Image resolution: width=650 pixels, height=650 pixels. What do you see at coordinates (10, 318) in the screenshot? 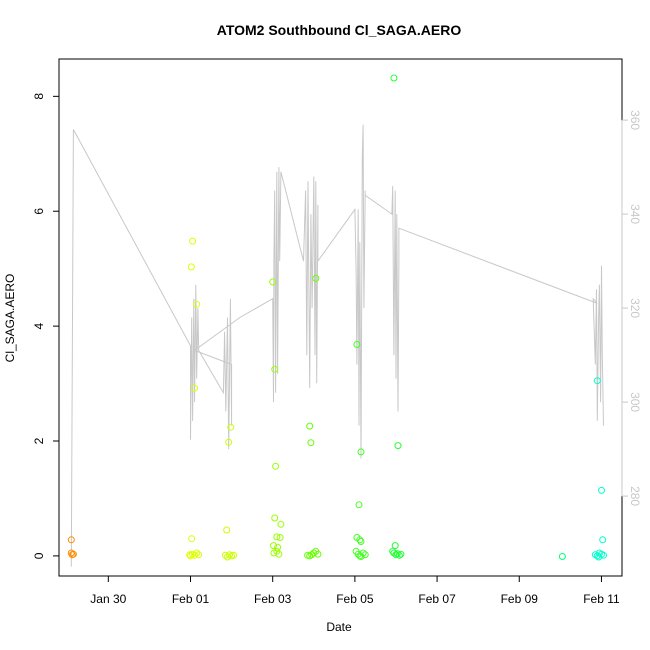
I see `y-axis-label: Cl_SAGA.AERO` at bounding box center [10, 318].